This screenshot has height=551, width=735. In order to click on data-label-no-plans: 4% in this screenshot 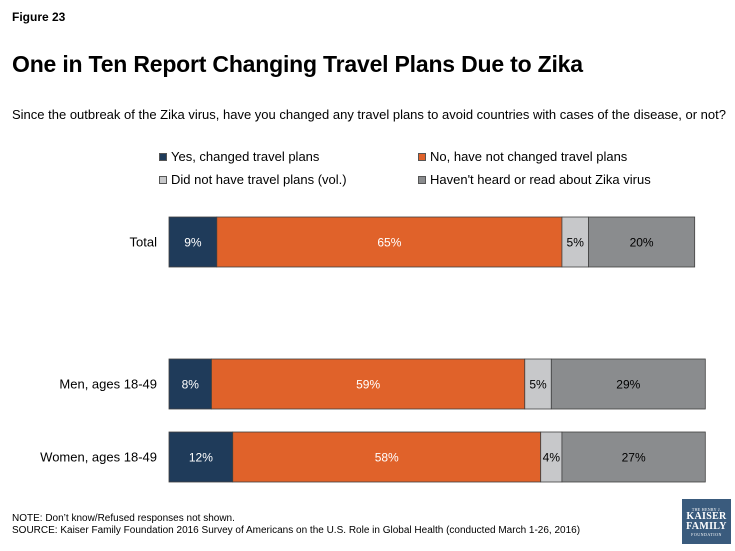, I will do `click(552, 458)`.